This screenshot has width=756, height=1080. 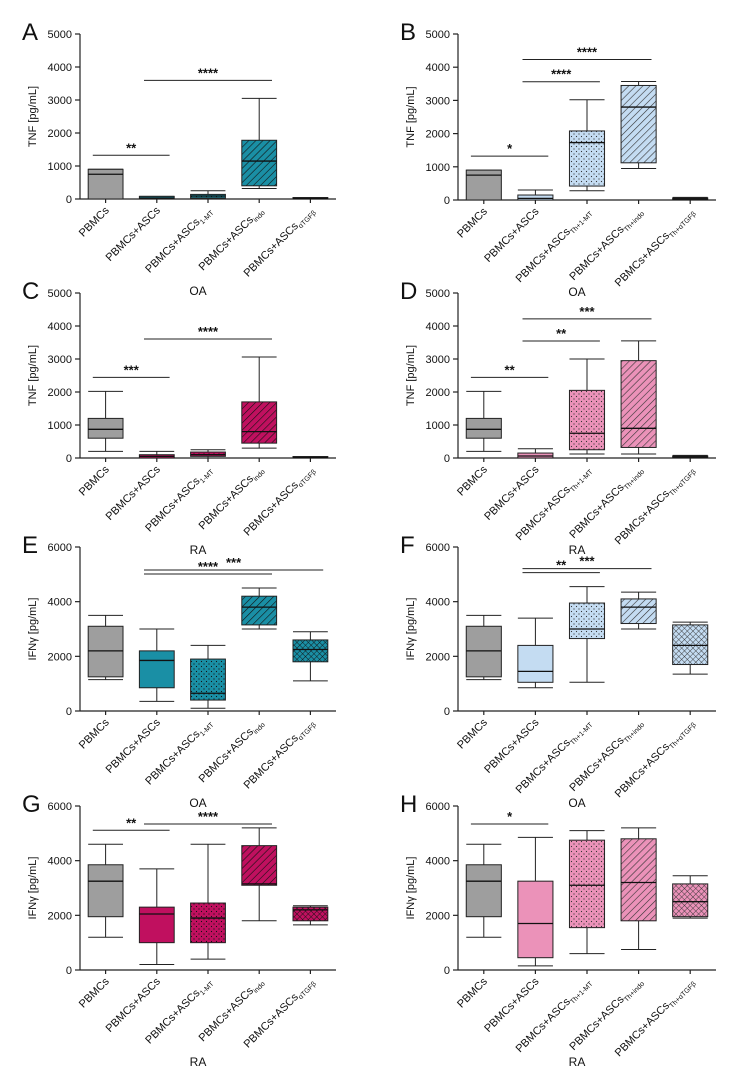 What do you see at coordinates (259, 729) in the screenshot?
I see `x-tick-label-subscript: indo` at bounding box center [259, 729].